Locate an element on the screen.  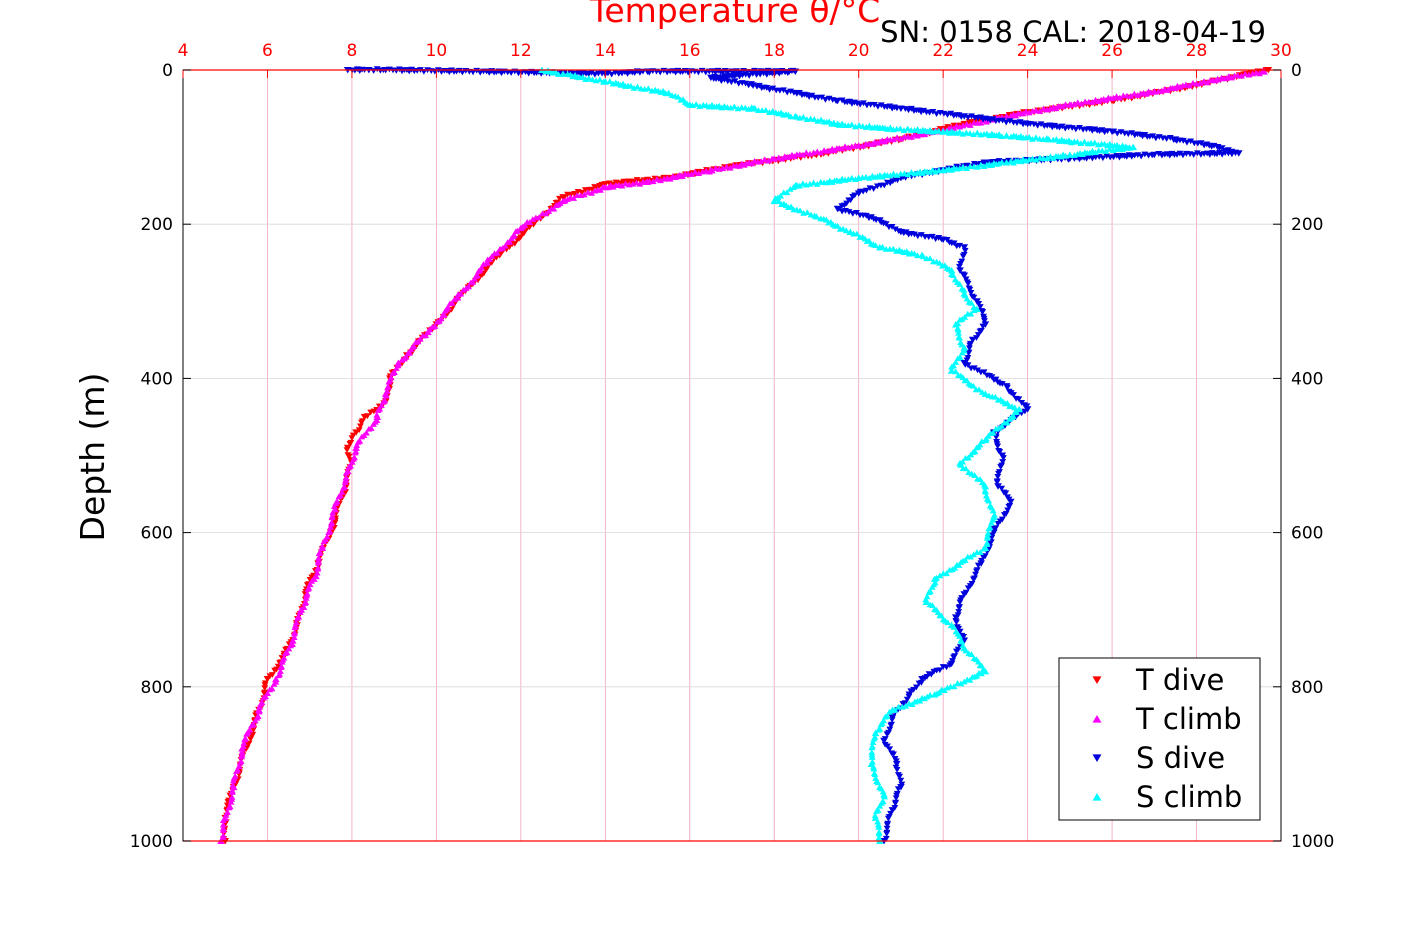
legend-label: S dive is located at coordinates (1180, 758).